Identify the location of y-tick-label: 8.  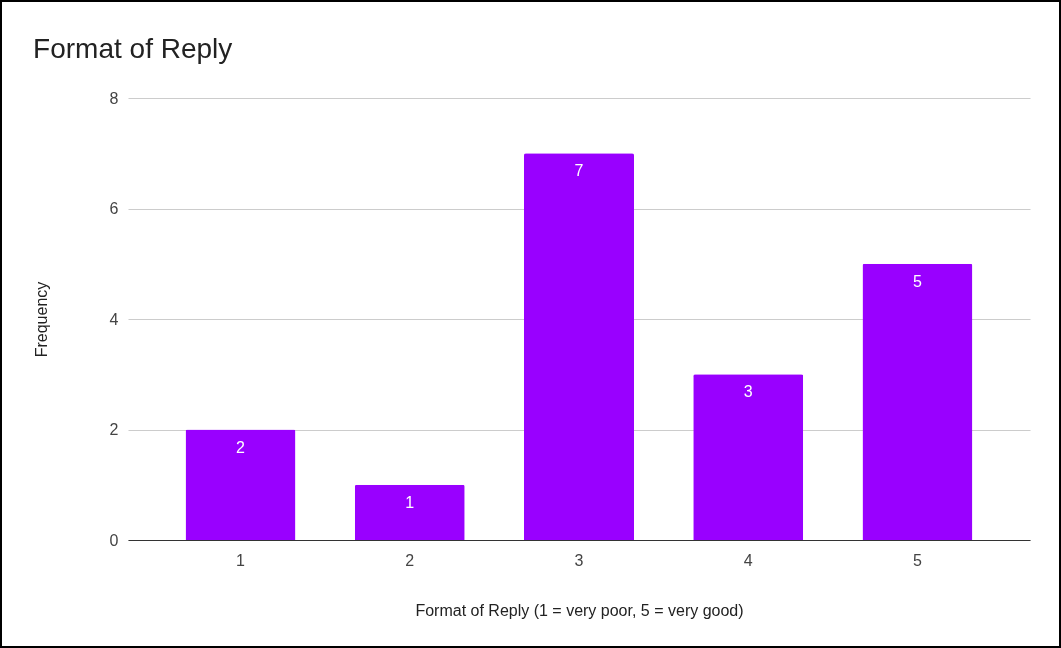
(114, 98).